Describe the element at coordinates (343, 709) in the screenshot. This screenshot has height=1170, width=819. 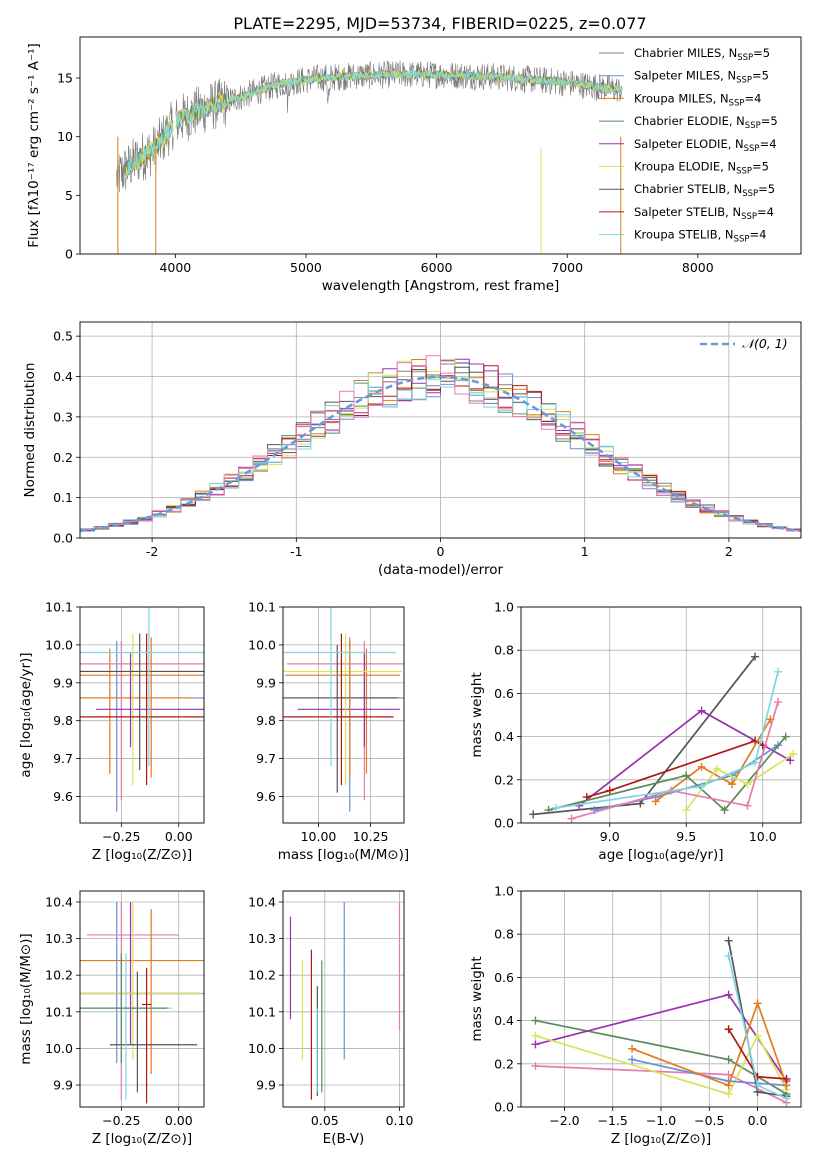
I see `plot-area-age_vs_mass` at that location.